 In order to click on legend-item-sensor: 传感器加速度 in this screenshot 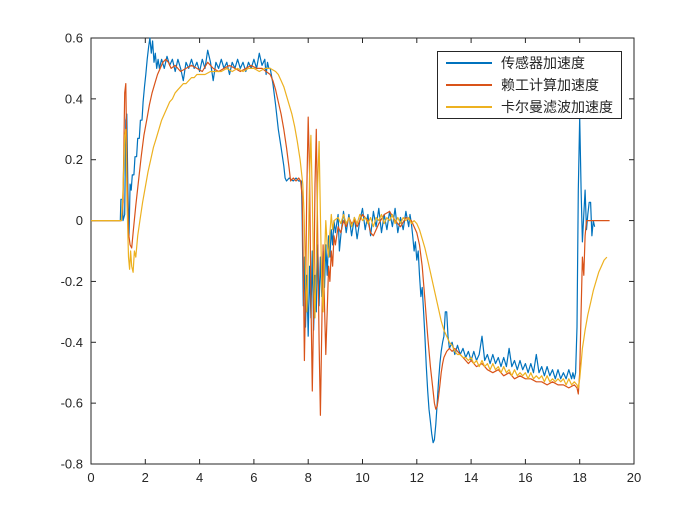, I will do `click(529, 63)`.